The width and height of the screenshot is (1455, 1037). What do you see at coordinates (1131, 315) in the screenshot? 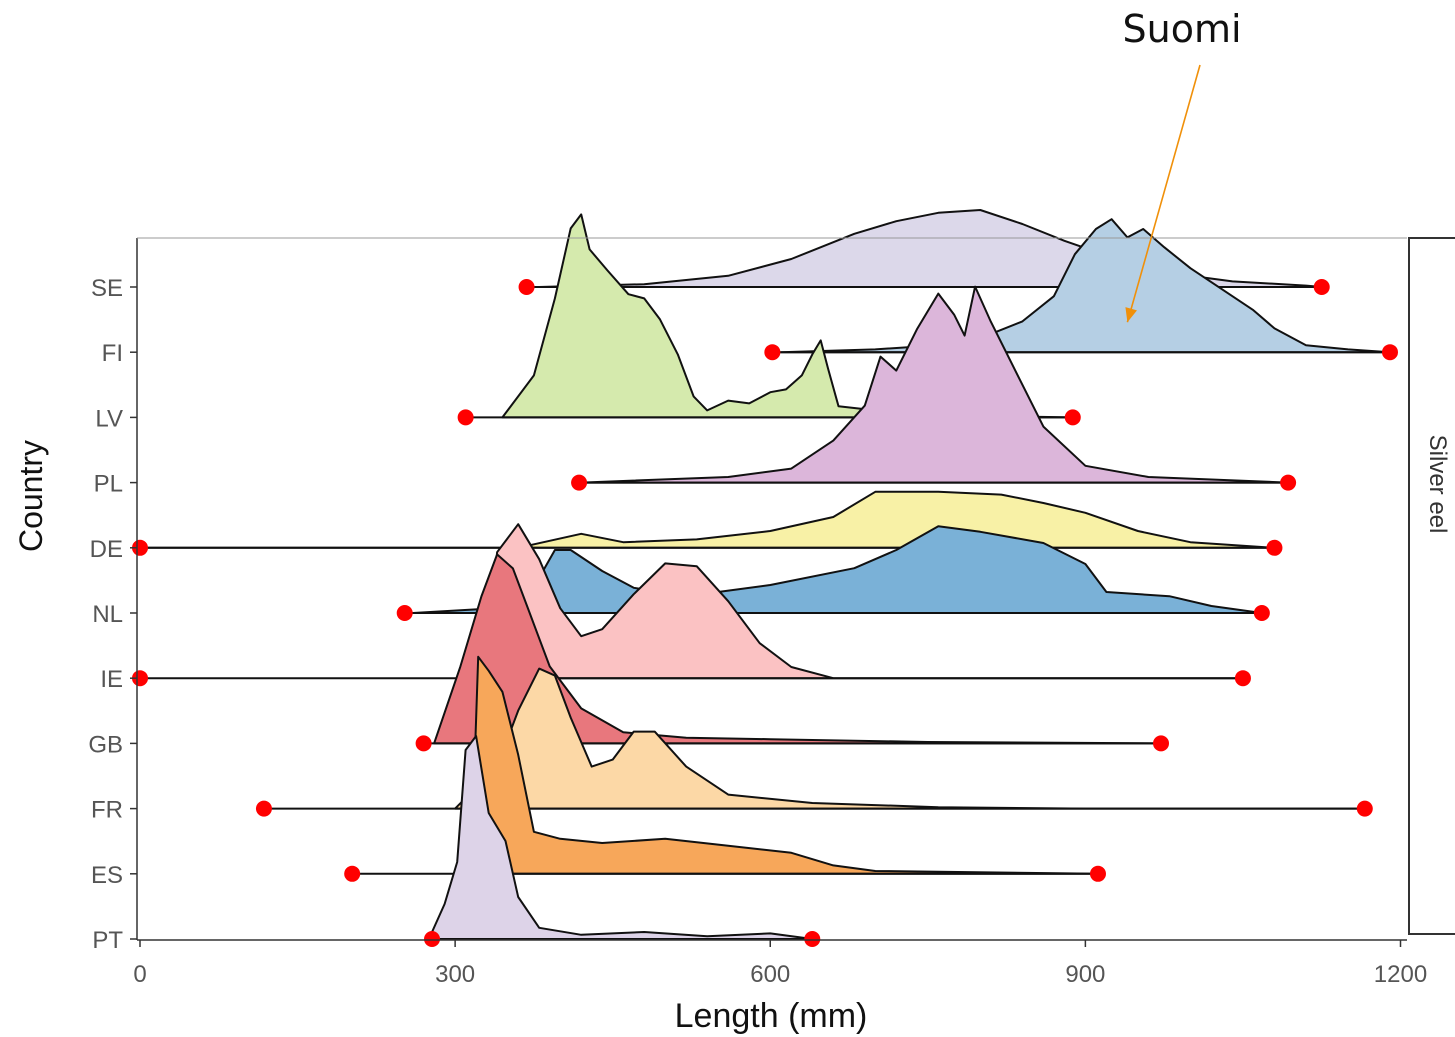
I see `annotation-arrow-head` at bounding box center [1131, 315].